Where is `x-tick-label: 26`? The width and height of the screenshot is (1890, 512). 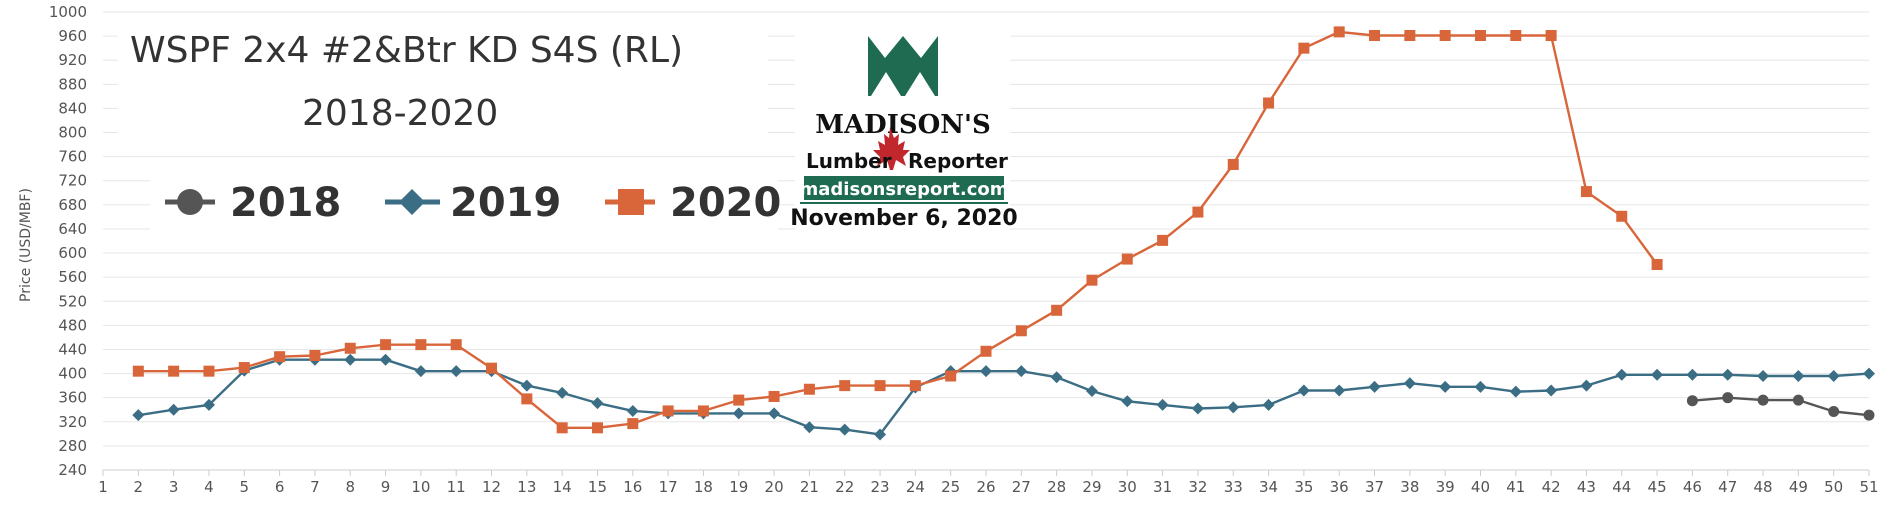 x-tick-label: 26 is located at coordinates (985, 487).